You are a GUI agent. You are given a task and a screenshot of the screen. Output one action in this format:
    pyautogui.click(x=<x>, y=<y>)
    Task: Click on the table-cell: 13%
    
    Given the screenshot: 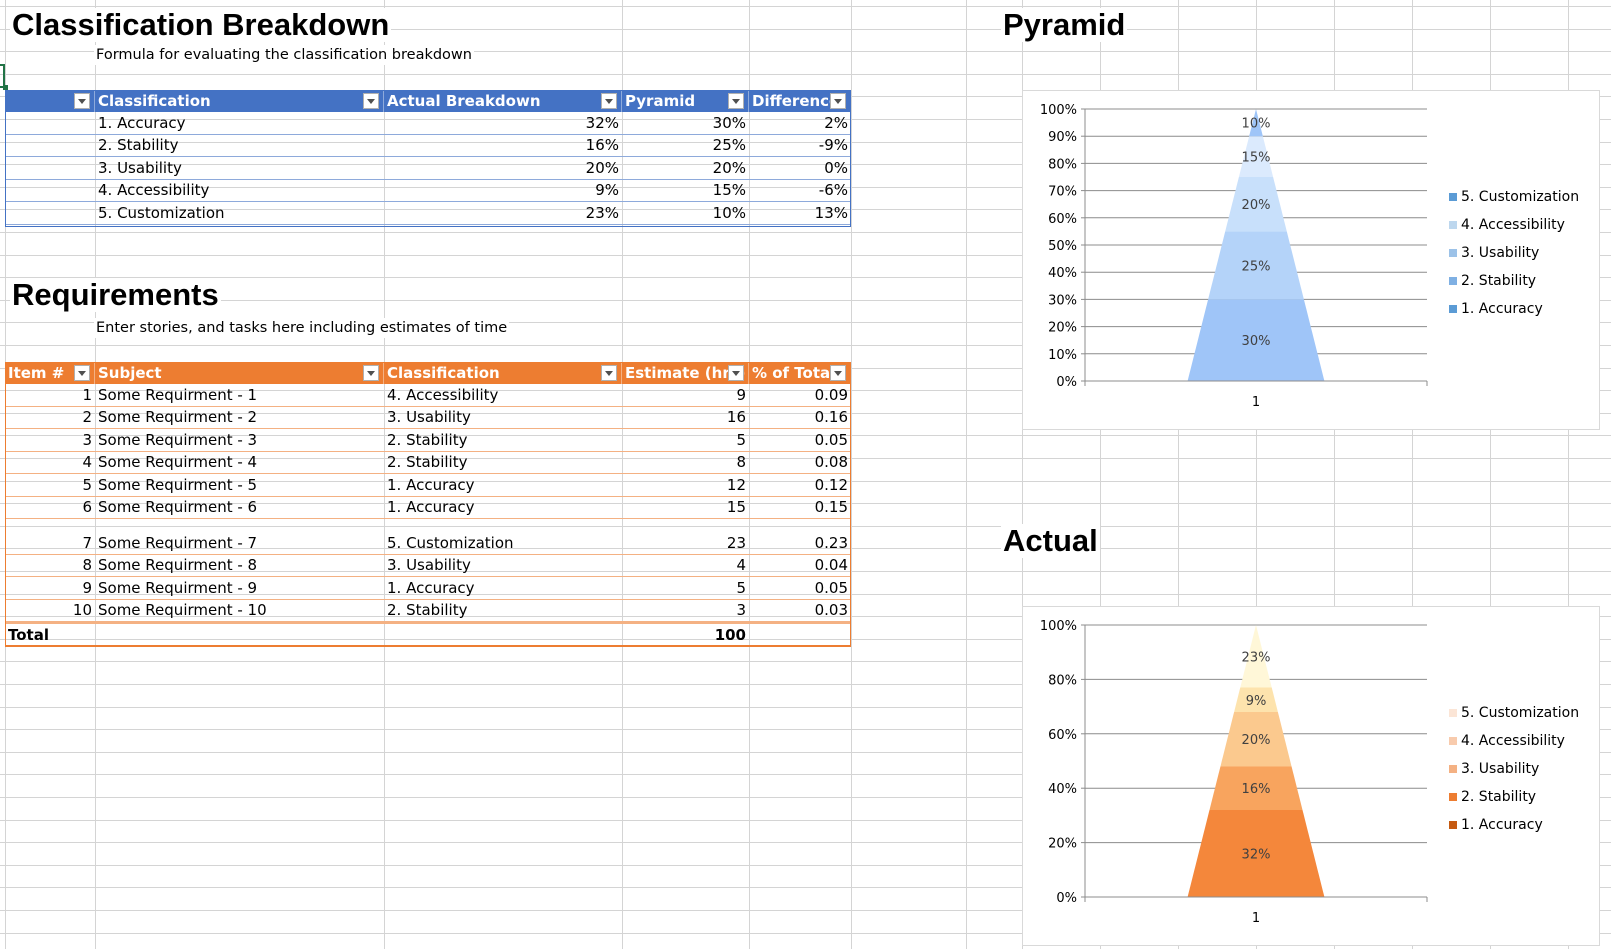 What is the action you would take?
    pyautogui.click(x=831, y=212)
    